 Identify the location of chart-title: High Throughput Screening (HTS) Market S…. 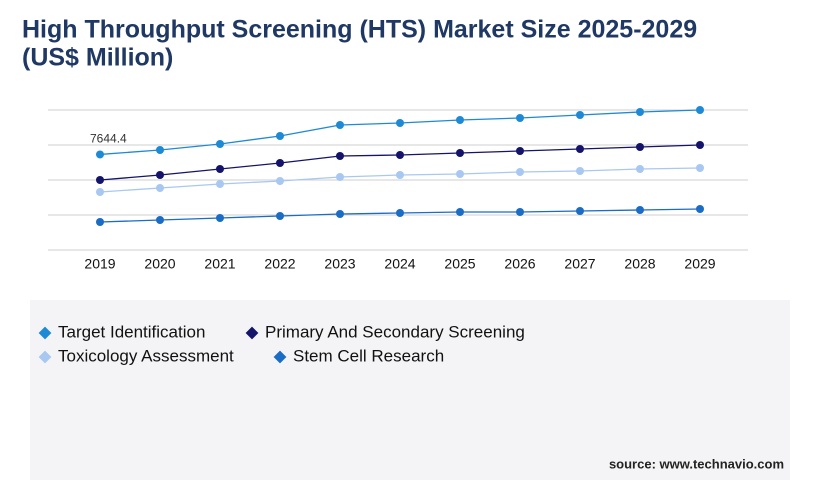
(359, 30).